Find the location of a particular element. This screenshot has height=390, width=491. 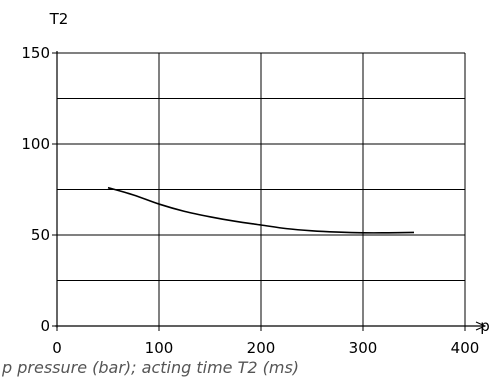

x-tick-label: 200 is located at coordinates (261, 348).